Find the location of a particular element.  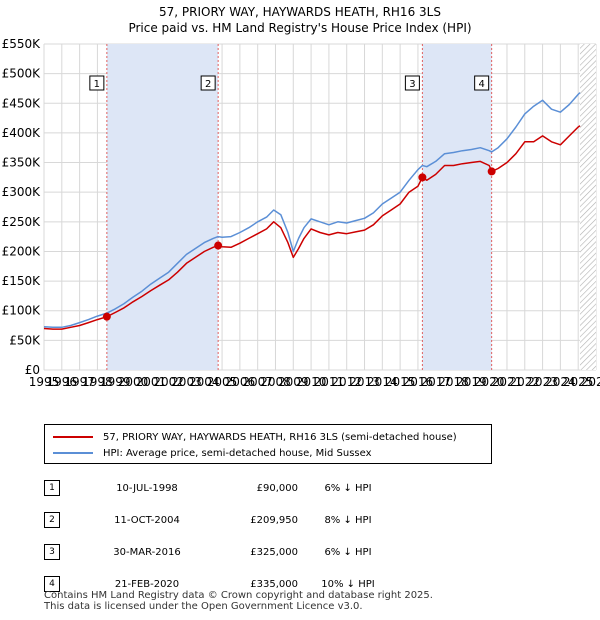

x-tick-label: 1996 is located at coordinates (62, 382).